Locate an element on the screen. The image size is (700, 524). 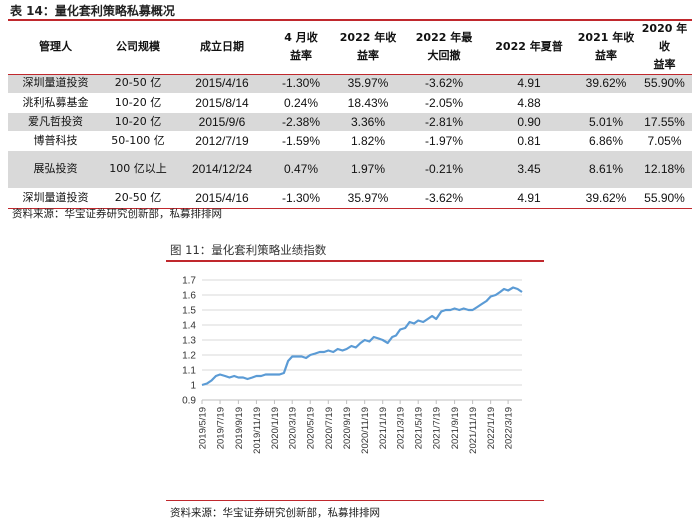
column-header: 2020 年收 益率 is located at coordinates (664, 47).